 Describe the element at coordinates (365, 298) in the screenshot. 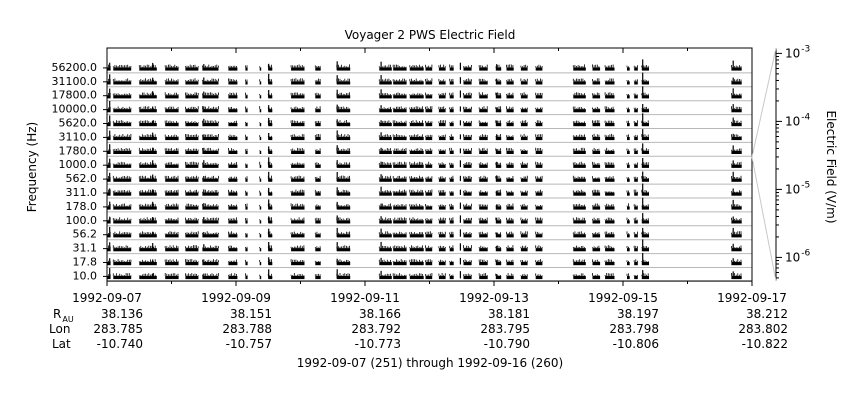

I see `x-tick-label: 1992-09-11` at that location.